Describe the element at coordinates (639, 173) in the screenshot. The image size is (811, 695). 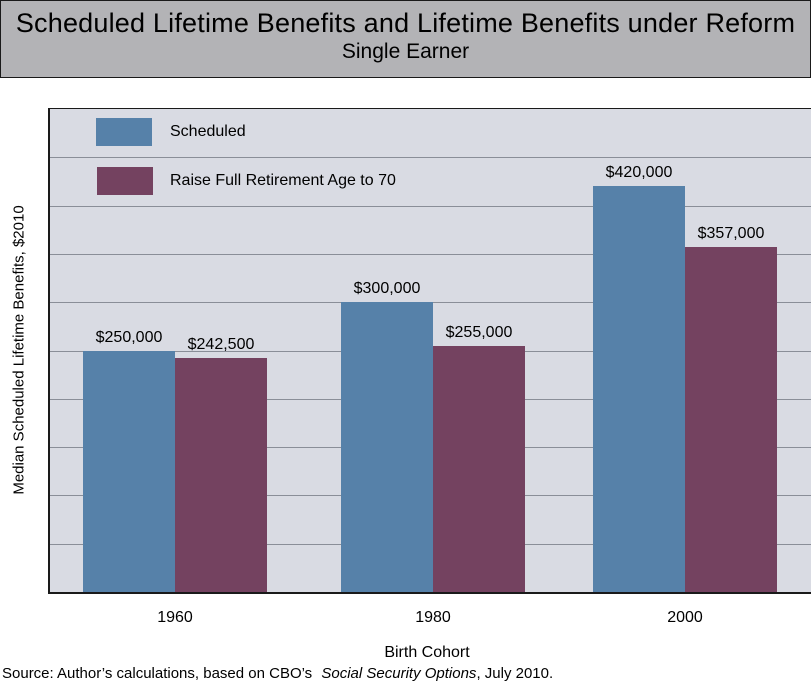
I see `bar-value-label: $420,000` at that location.